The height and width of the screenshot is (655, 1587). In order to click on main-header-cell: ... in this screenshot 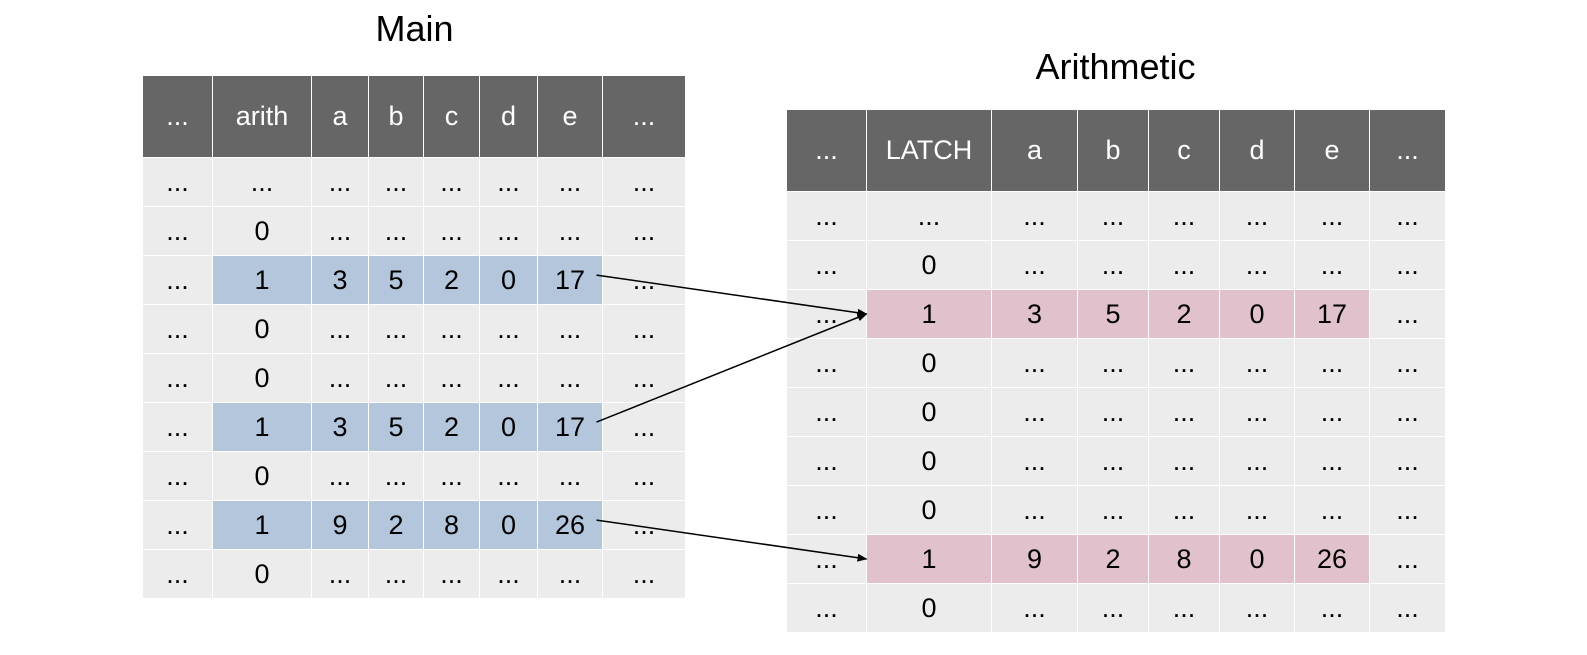, I will do `click(177, 116)`.